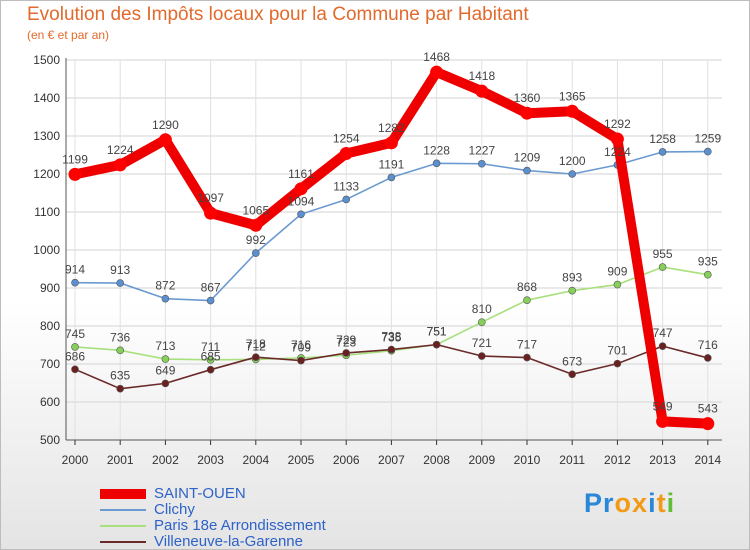 The width and height of the screenshot is (750, 550). What do you see at coordinates (47, 212) in the screenshot?
I see `y-tick-label: 1100` at bounding box center [47, 212].